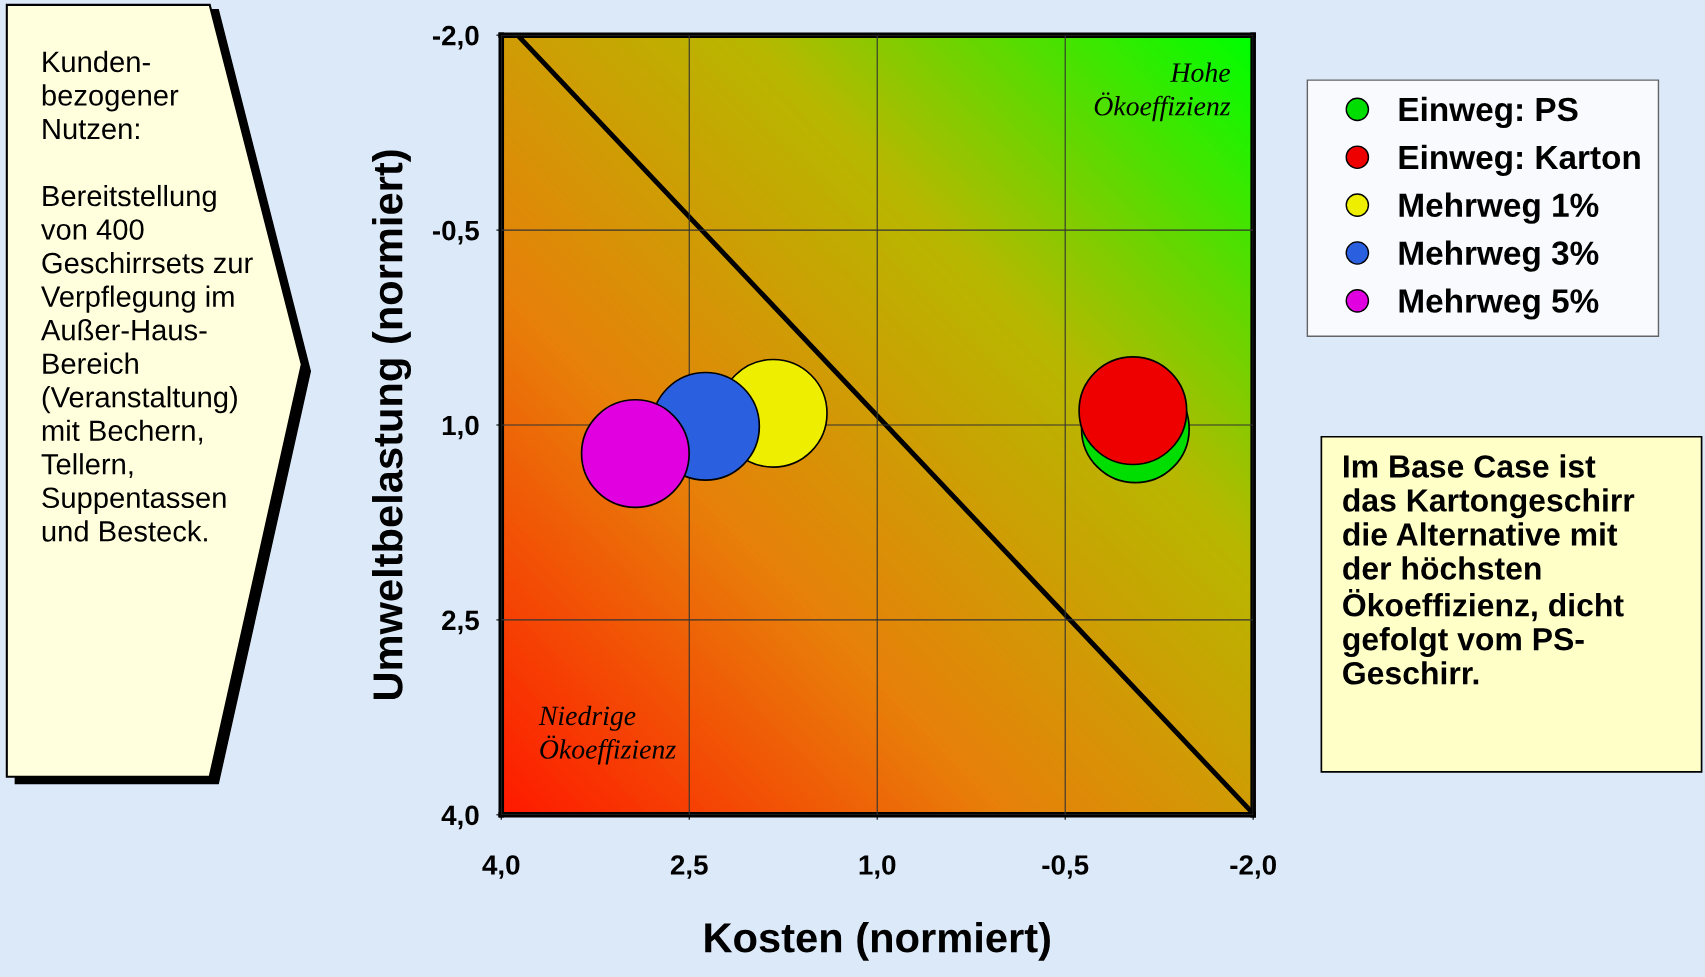 The height and width of the screenshot is (977, 1705). What do you see at coordinates (1065, 867) in the screenshot?
I see `x-tick-label: -0,5` at bounding box center [1065, 867].